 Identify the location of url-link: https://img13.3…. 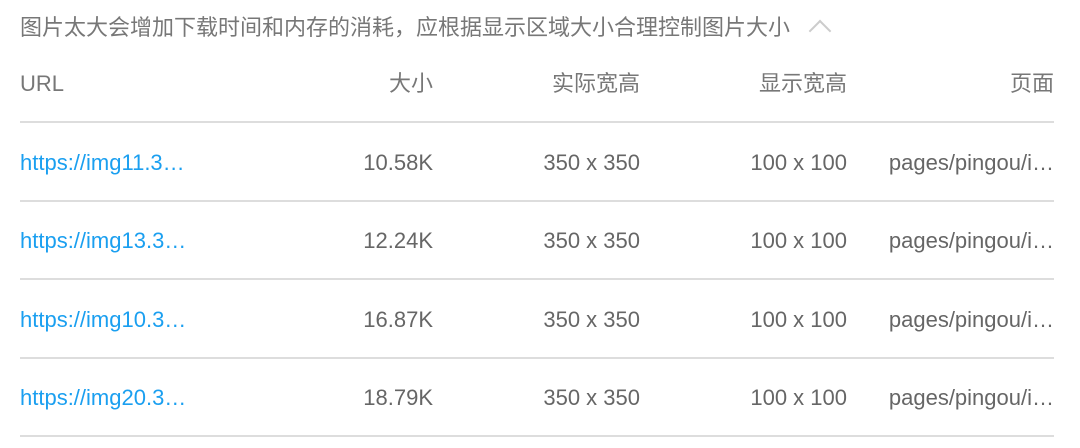
(103, 241).